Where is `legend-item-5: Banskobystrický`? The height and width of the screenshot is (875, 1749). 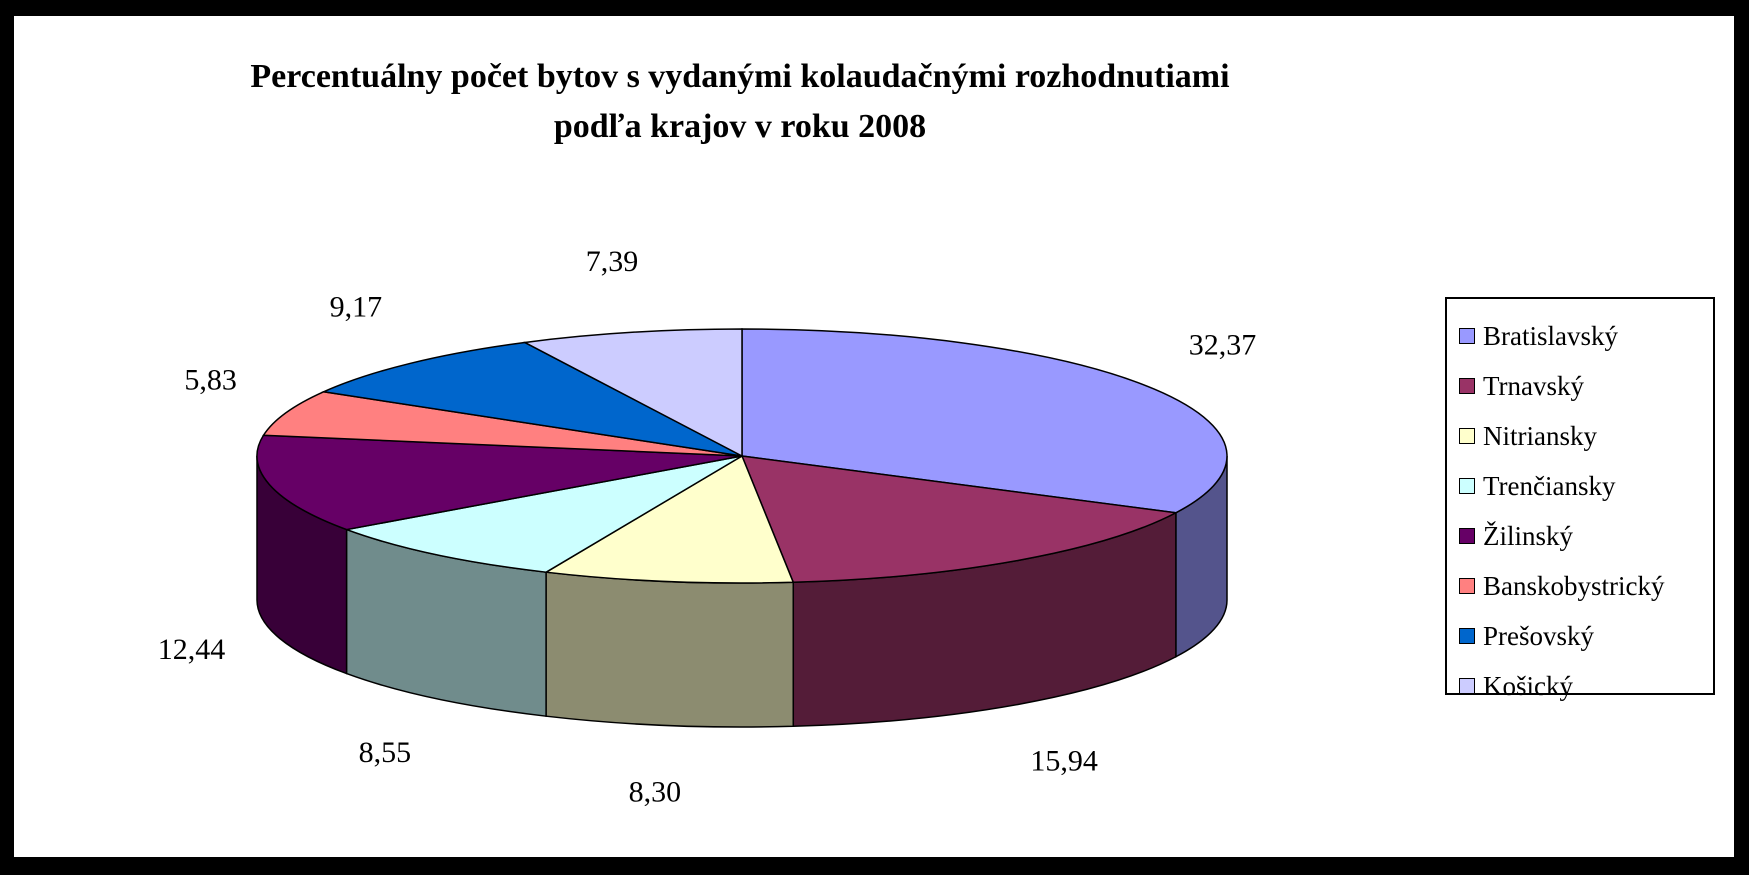
legend-item-5: Banskobystrický is located at coordinates (1580, 586).